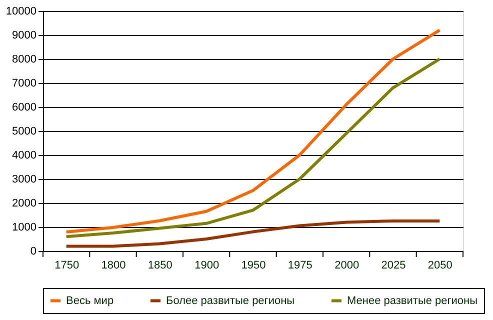 The width and height of the screenshot is (493, 320). What do you see at coordinates (24, 204) in the screenshot?
I see `y-tick-label: 2000` at bounding box center [24, 204].